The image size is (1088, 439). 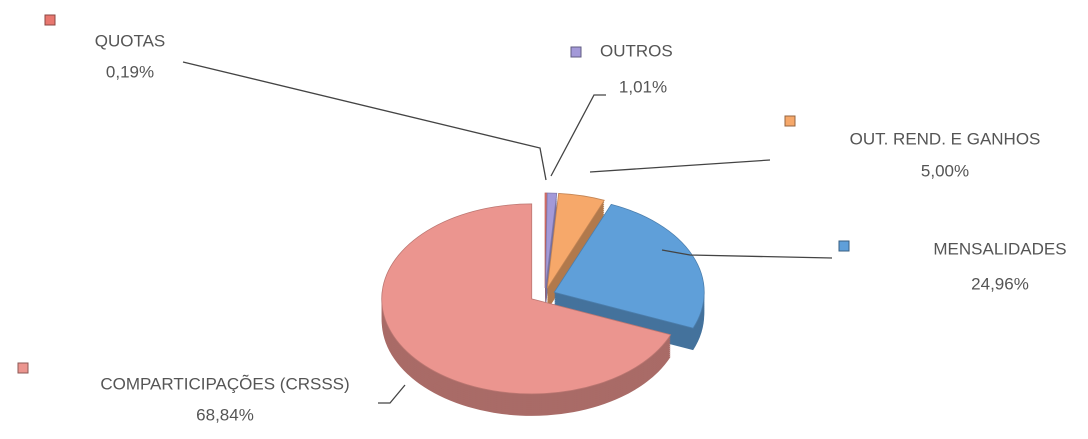 What do you see at coordinates (945, 170) in the screenshot?
I see `value-label: 5,00%` at bounding box center [945, 170].